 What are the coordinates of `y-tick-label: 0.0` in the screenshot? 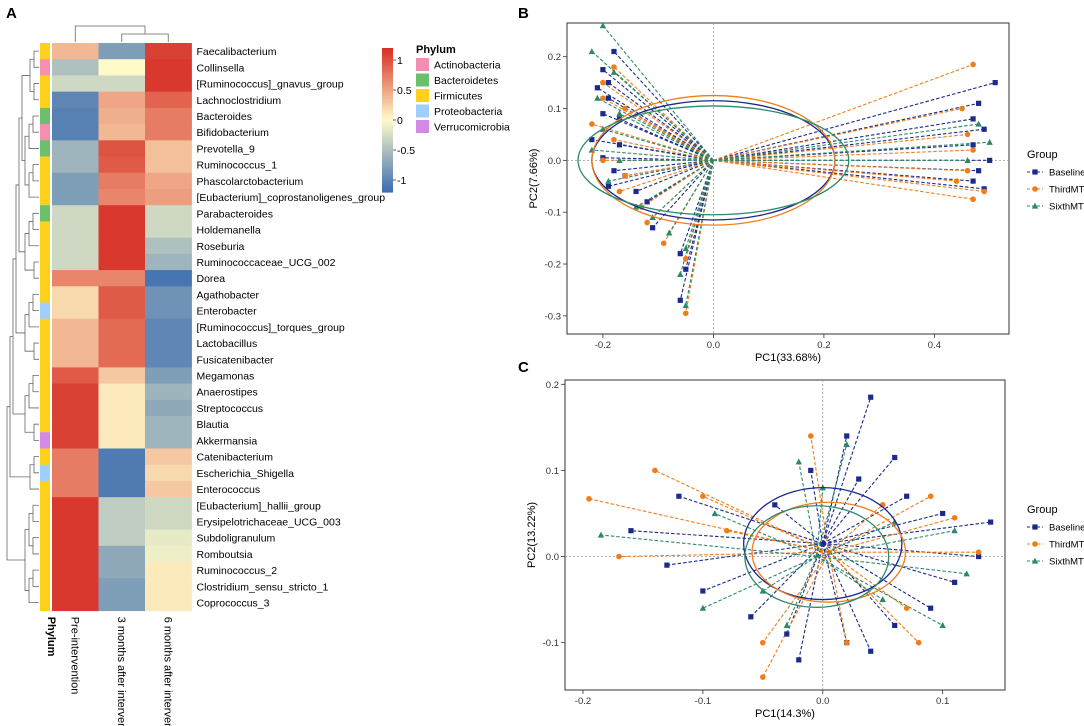 It's located at (552, 557).